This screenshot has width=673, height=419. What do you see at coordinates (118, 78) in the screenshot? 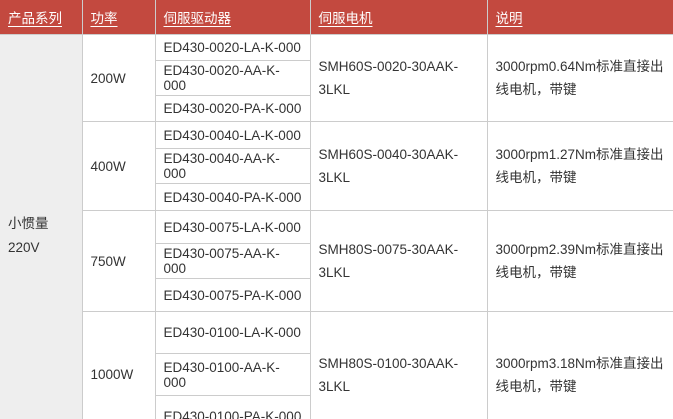
I see `power-cell: 200W` at bounding box center [118, 78].